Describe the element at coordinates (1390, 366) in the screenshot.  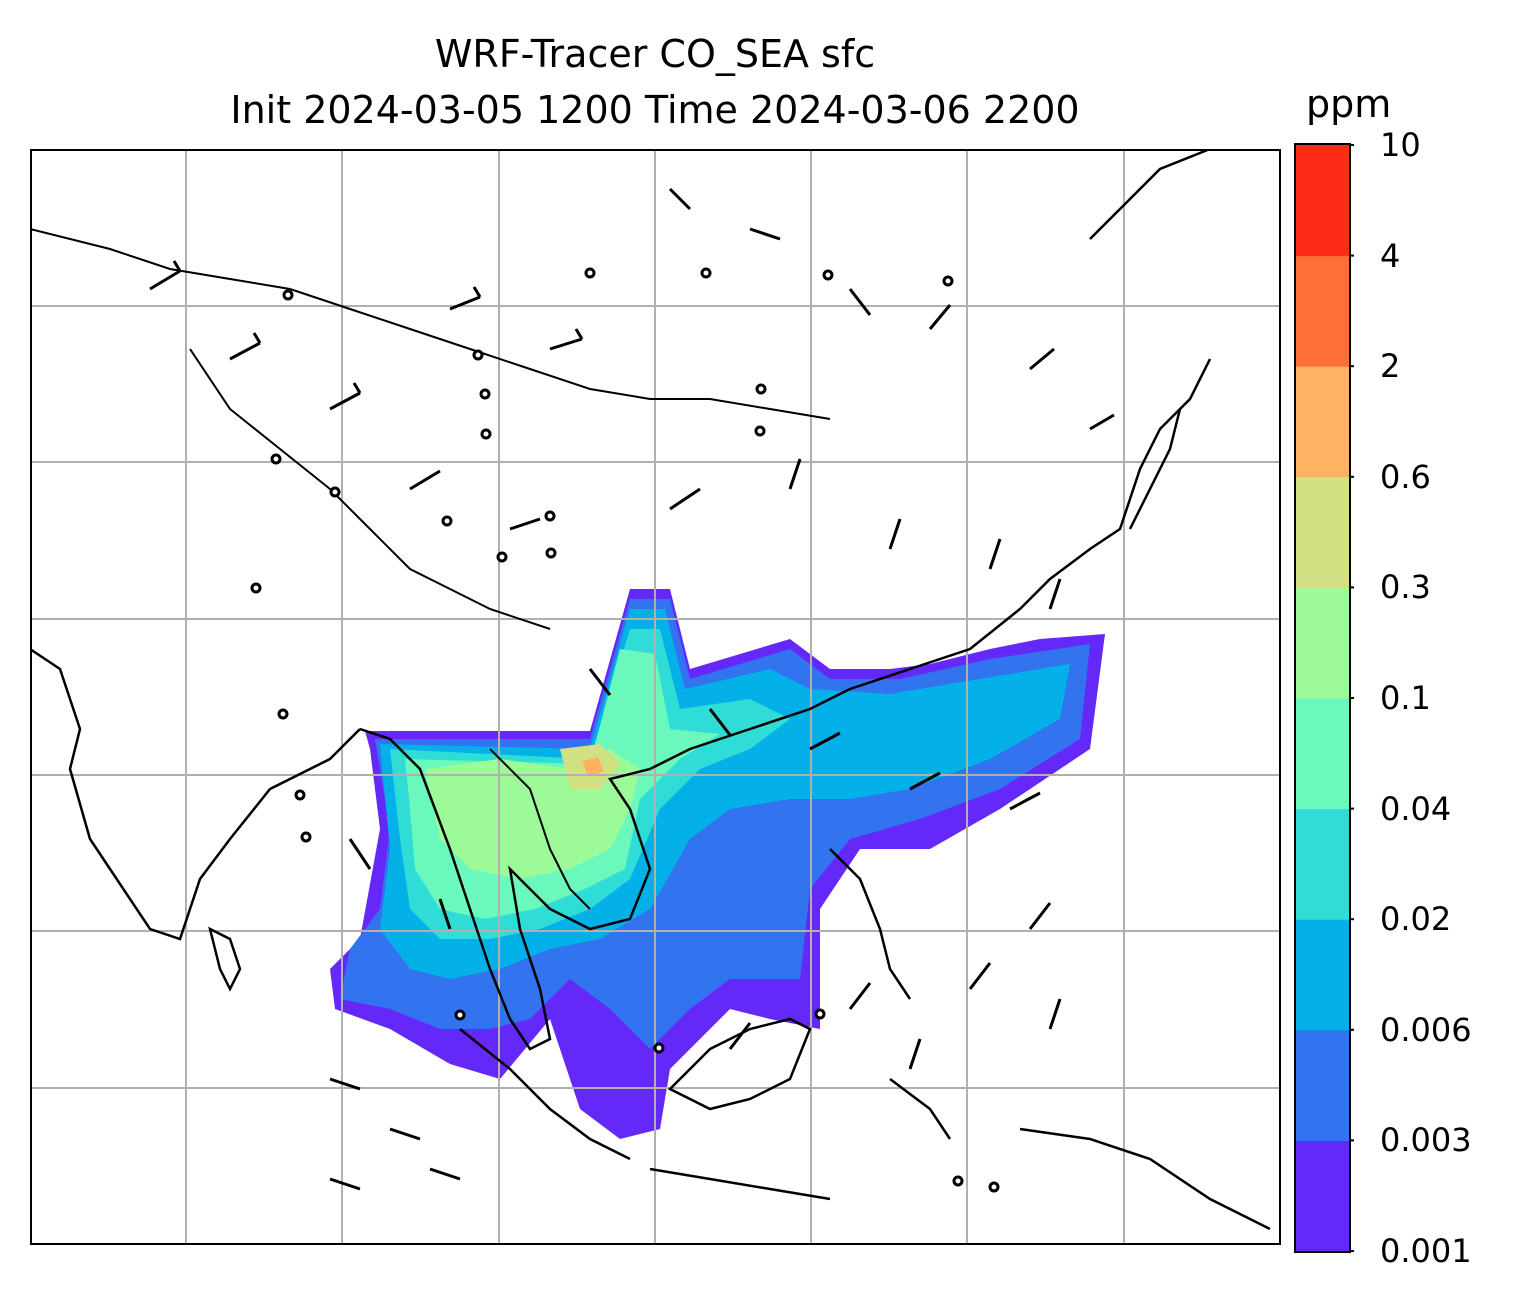
I see `colorbar-tick-label: 2` at that location.